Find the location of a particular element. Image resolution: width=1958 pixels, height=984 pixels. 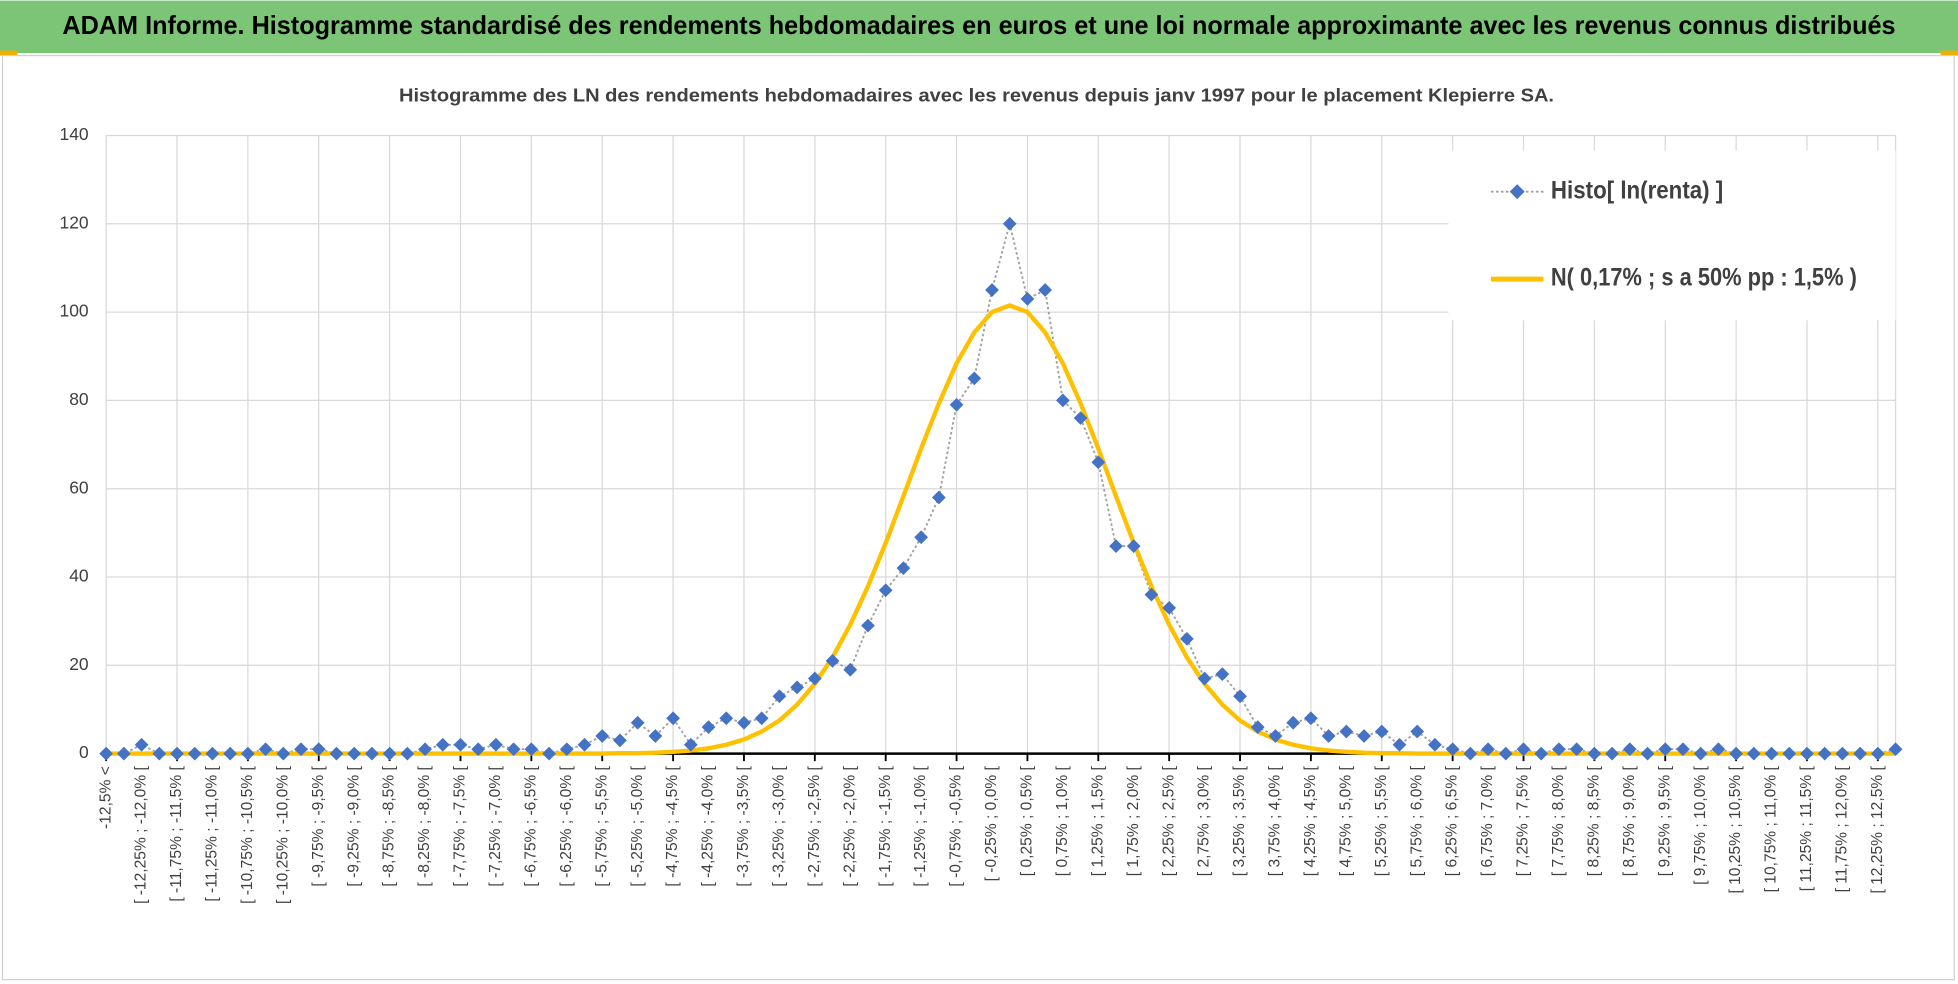

x-tick-label: [ 8,25% ; 8,5% [ is located at coordinates (1593, 820).